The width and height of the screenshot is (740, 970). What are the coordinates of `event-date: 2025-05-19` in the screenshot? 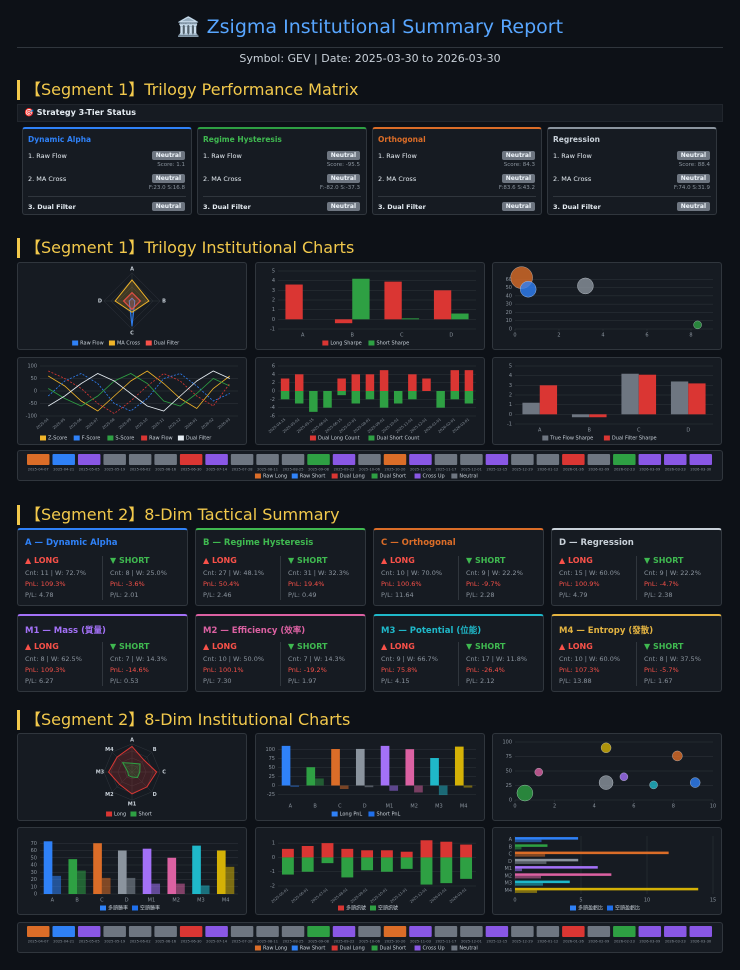 It's located at (115, 470).